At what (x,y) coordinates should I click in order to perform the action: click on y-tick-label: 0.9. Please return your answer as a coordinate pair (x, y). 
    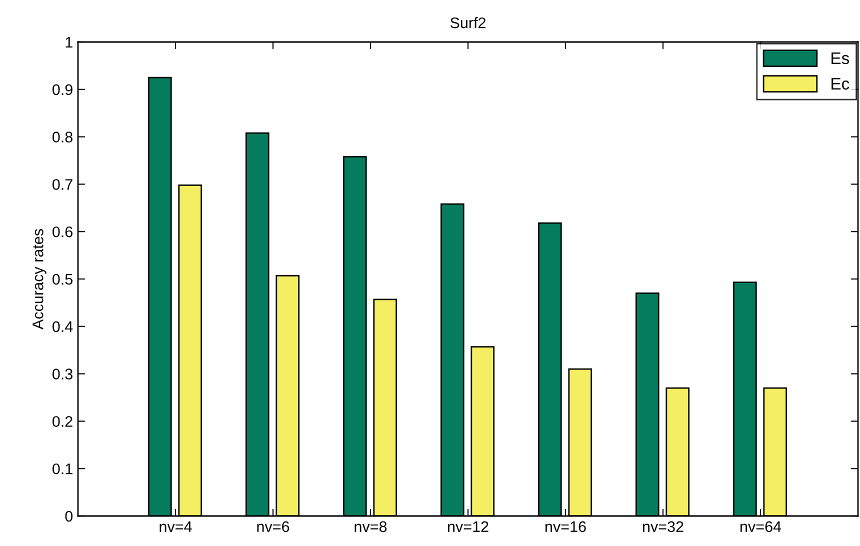
    Looking at the image, I should click on (62, 90).